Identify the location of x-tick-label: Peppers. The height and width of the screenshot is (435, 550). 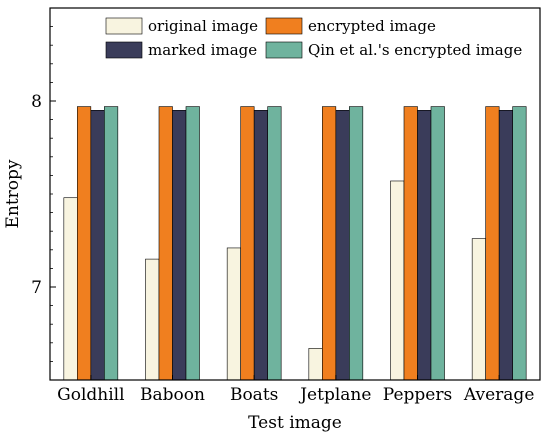
(417, 395).